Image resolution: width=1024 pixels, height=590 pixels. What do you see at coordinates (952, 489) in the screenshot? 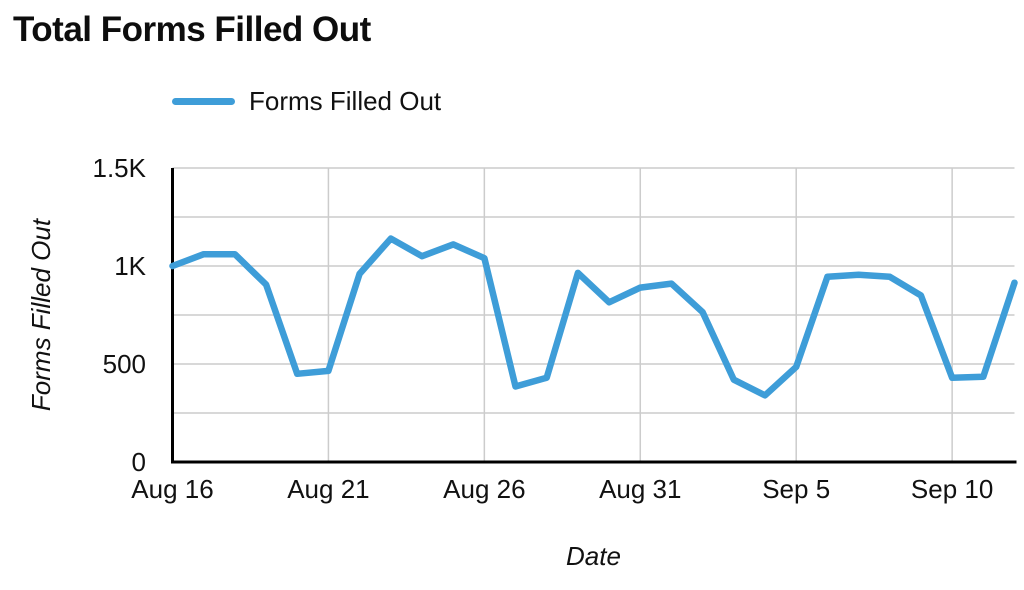
I see `x-tick-label: Sep 10` at bounding box center [952, 489].